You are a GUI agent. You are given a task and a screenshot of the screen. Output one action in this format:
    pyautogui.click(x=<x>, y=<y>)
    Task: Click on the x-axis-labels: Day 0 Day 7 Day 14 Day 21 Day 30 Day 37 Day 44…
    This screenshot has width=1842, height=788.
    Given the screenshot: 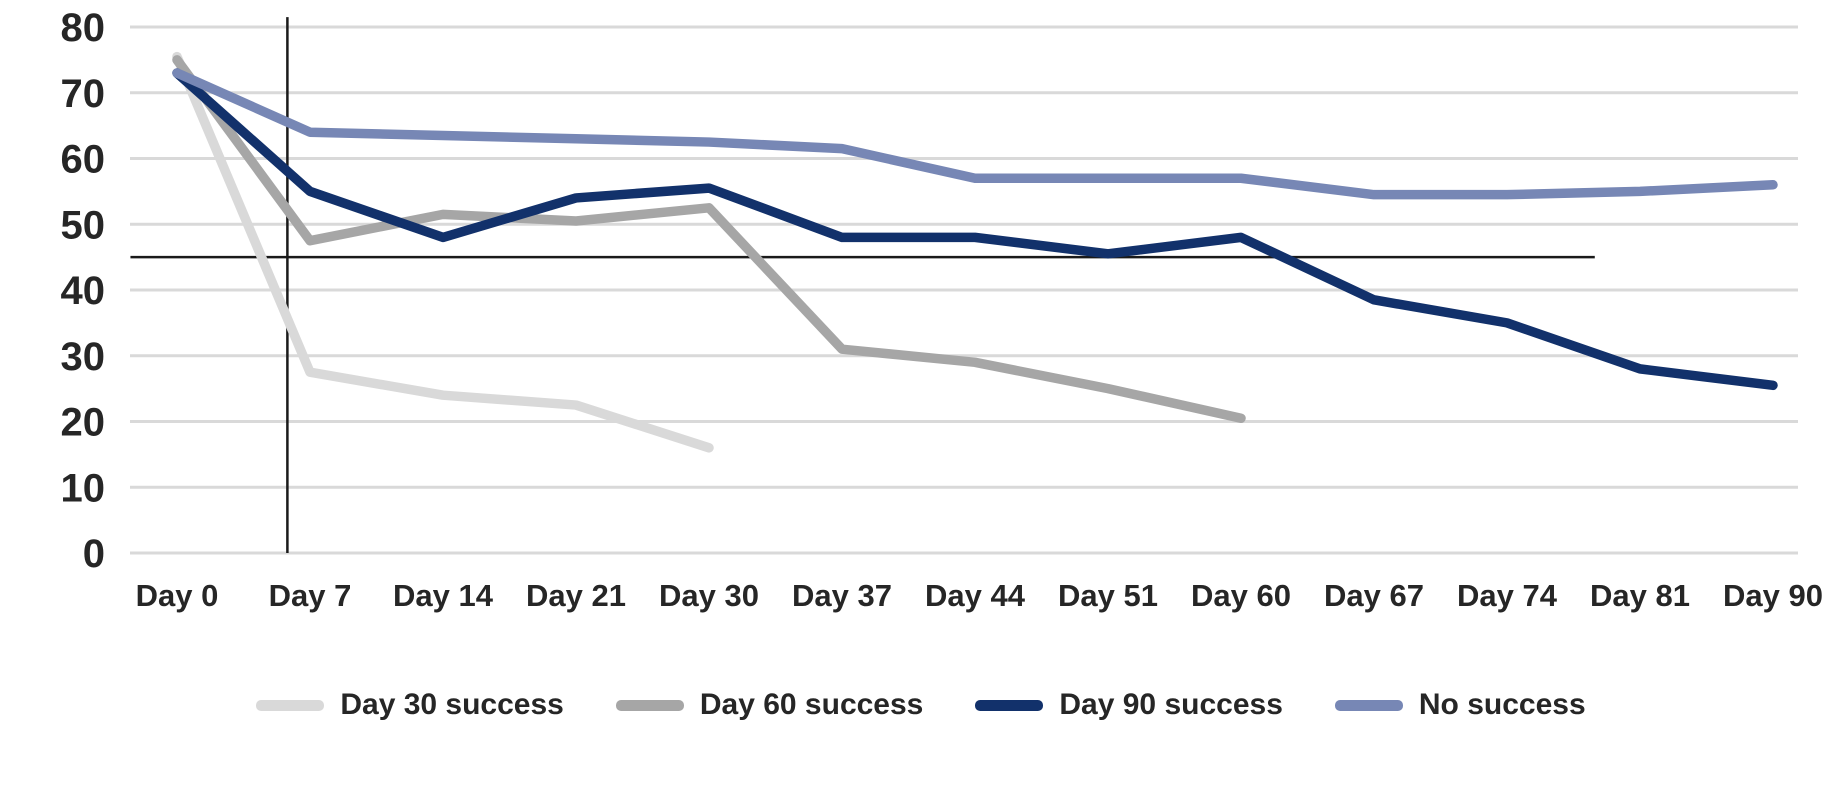 What is the action you would take?
    pyautogui.click(x=979, y=595)
    